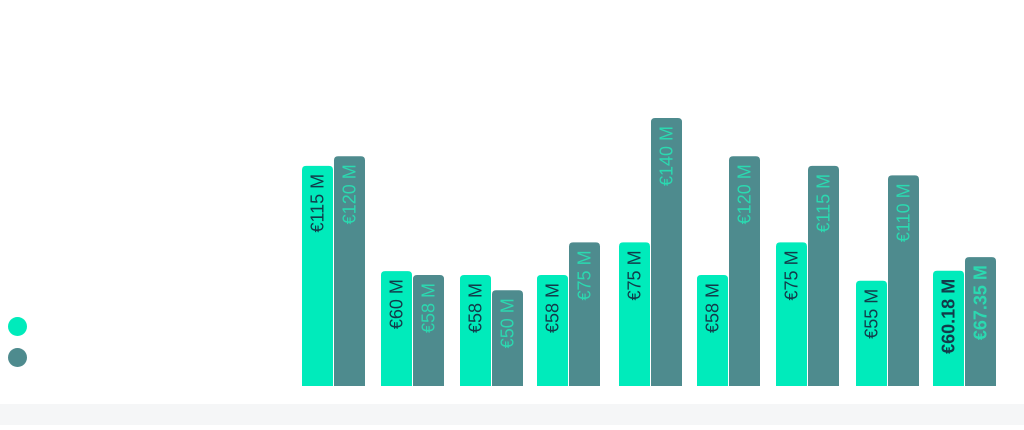  I want to click on bar-label-series-1-item-3: €58 M, so click(476, 308).